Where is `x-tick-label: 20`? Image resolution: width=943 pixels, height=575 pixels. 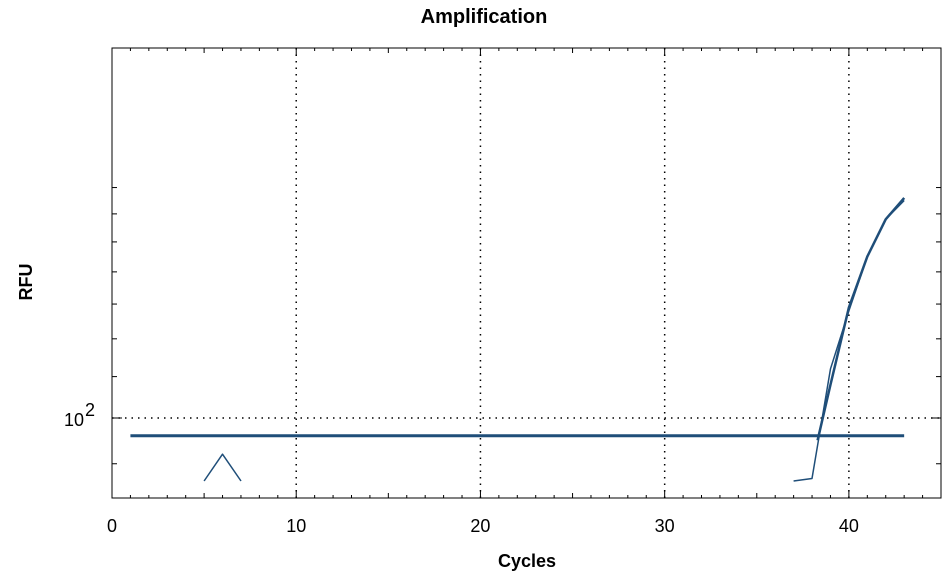 x-tick-label: 20 is located at coordinates (480, 526).